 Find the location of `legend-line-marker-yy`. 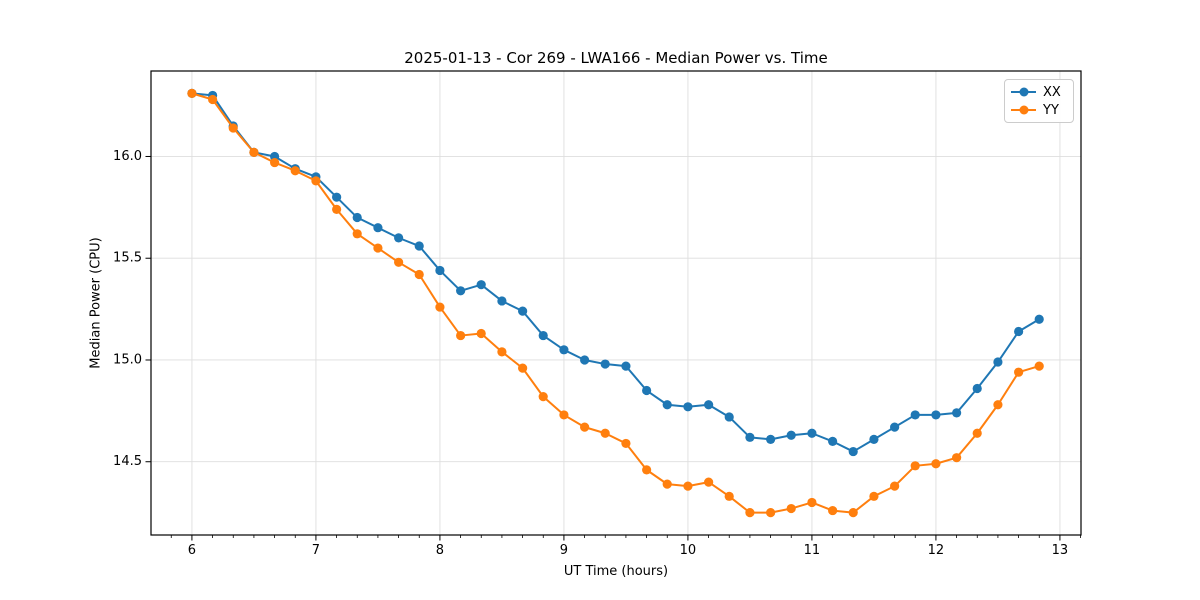

legend-line-marker-yy is located at coordinates (1023, 110).